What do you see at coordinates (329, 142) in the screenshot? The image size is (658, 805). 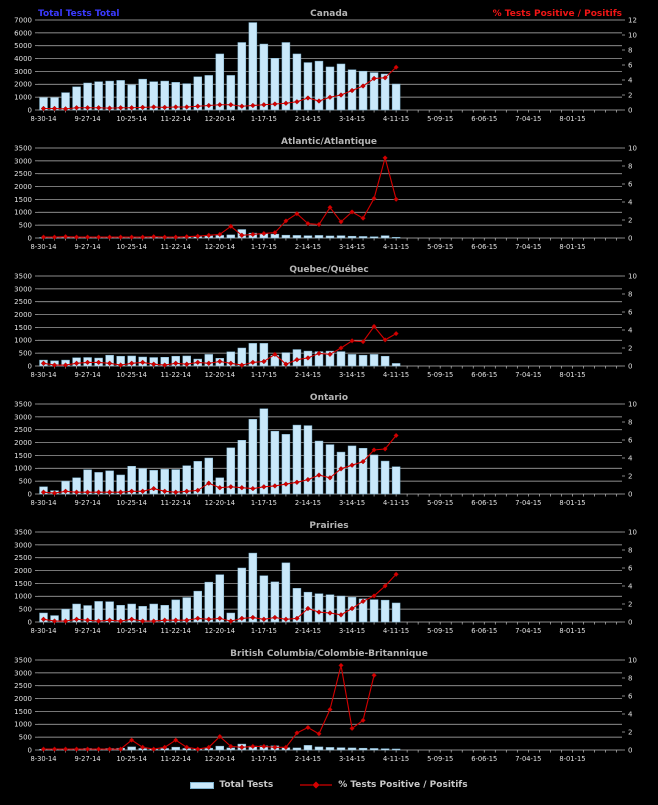 I see `chart-title: Atlantic/Atlantique` at bounding box center [329, 142].